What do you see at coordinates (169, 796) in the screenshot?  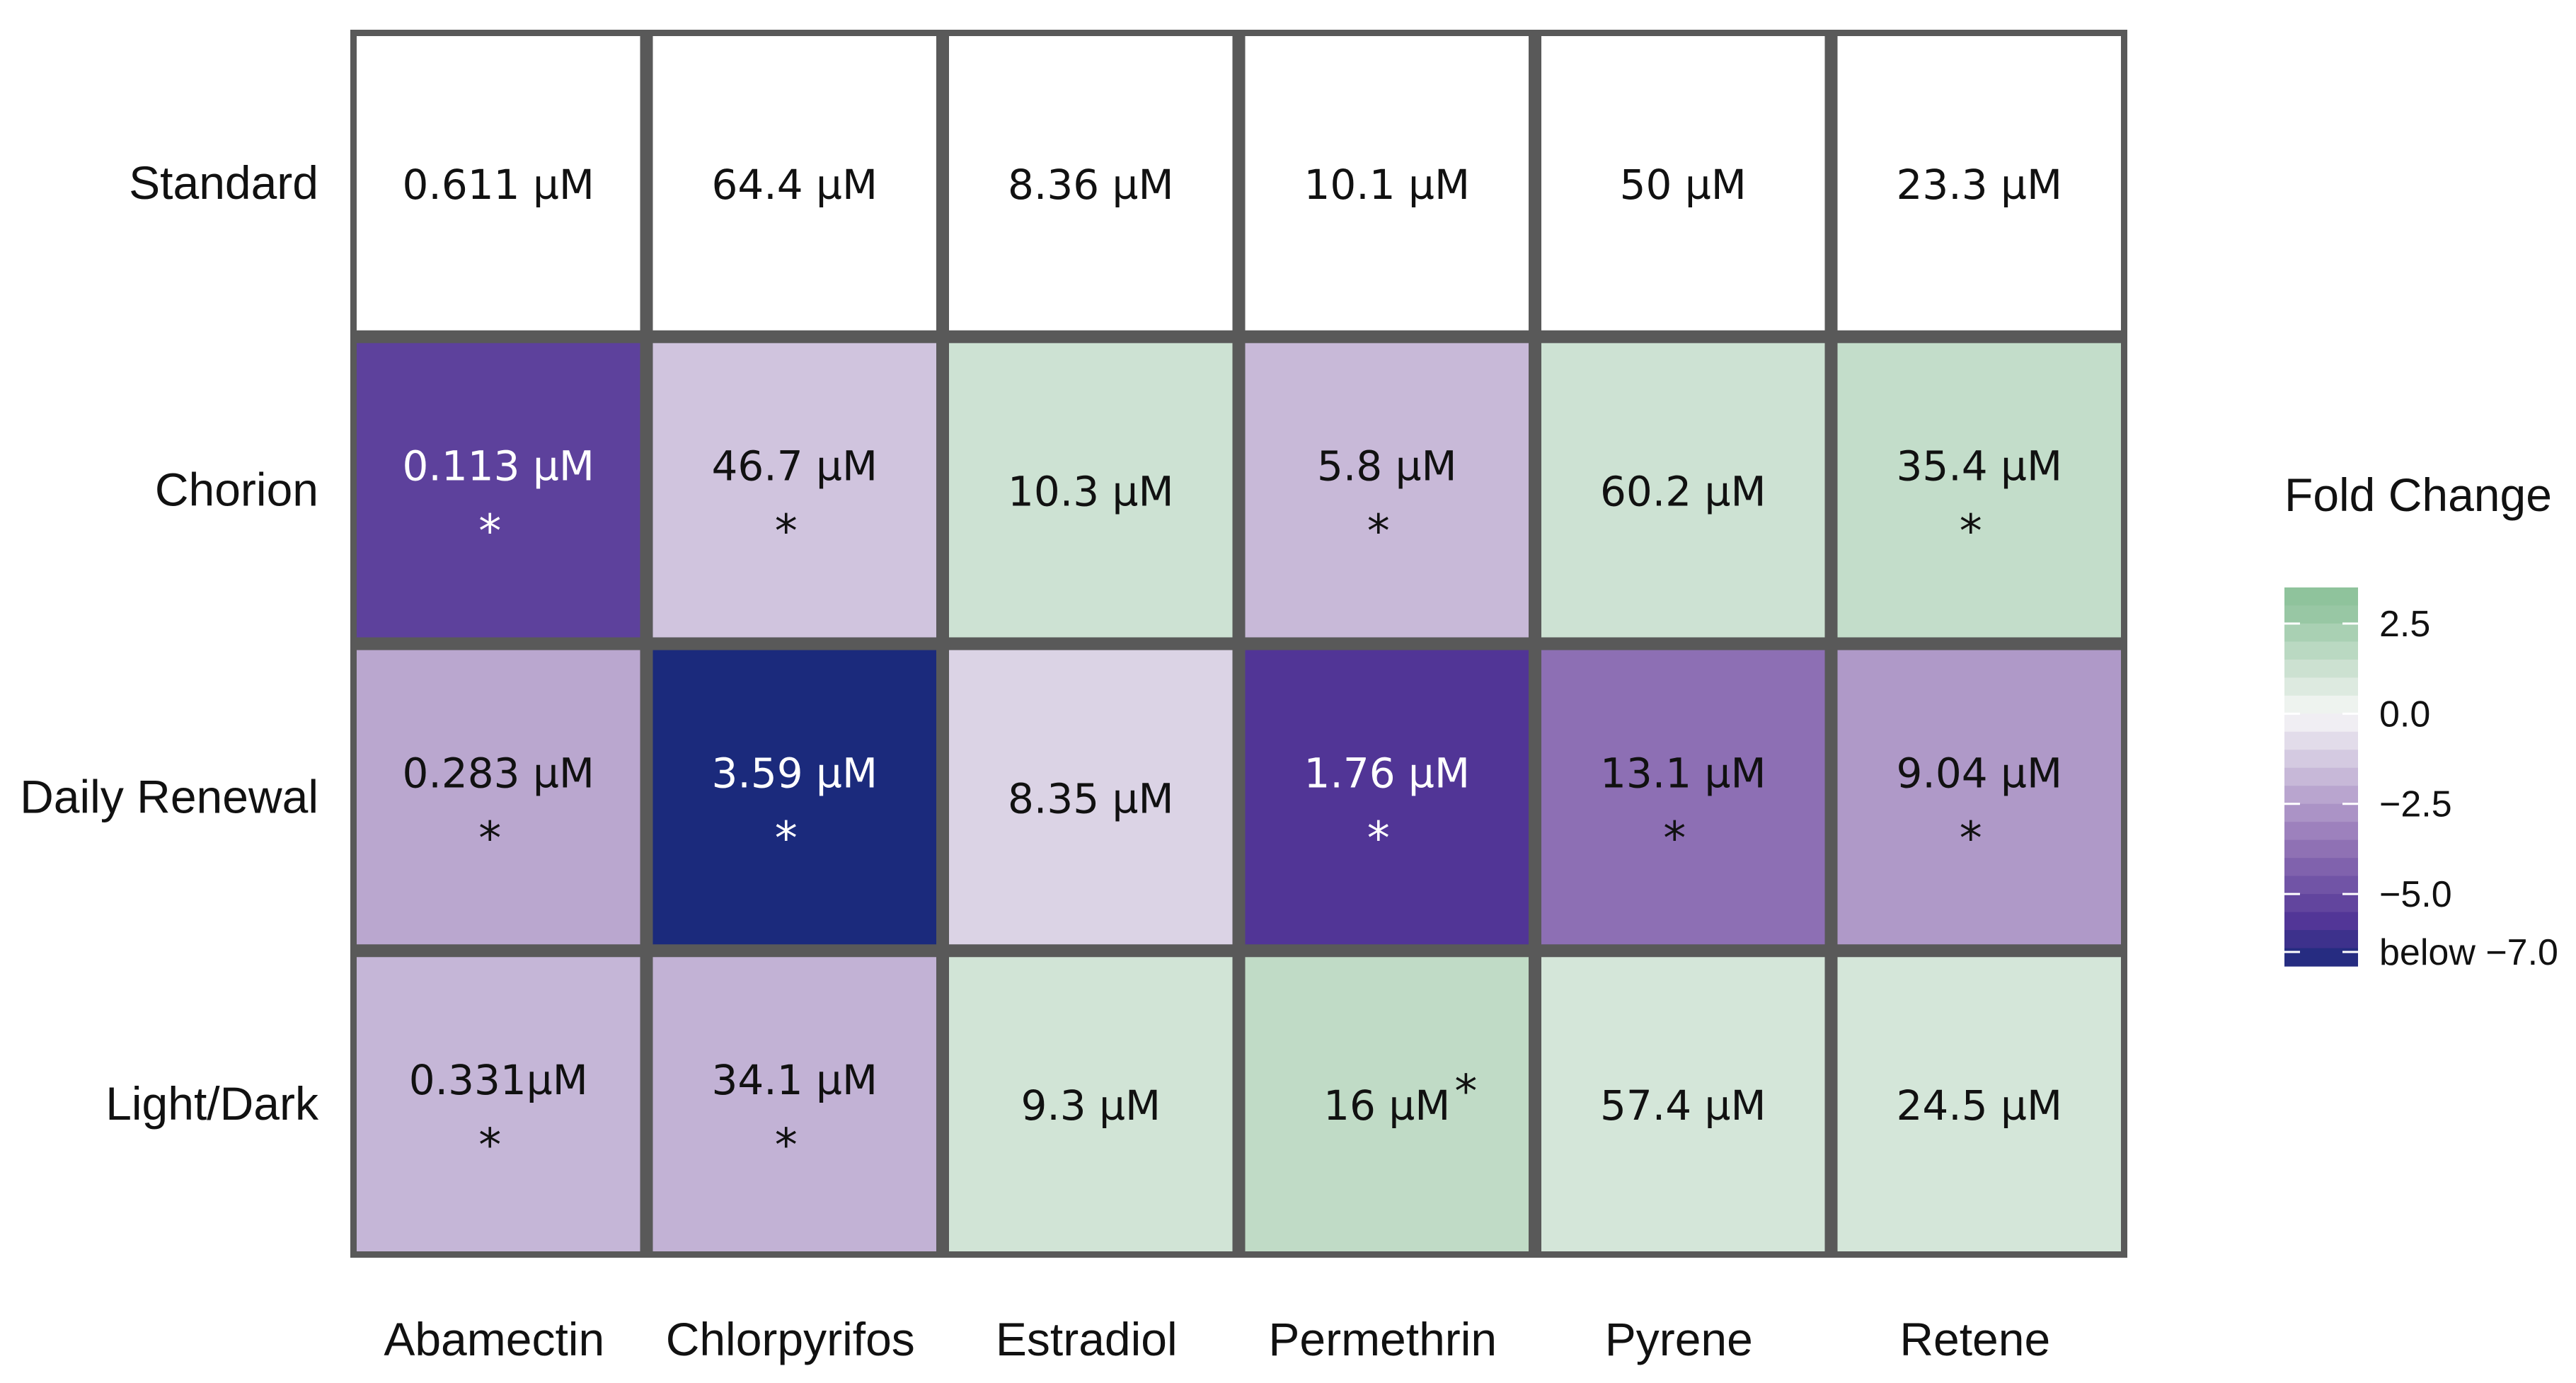 I see `row-label: Daily Renewal` at bounding box center [169, 796].